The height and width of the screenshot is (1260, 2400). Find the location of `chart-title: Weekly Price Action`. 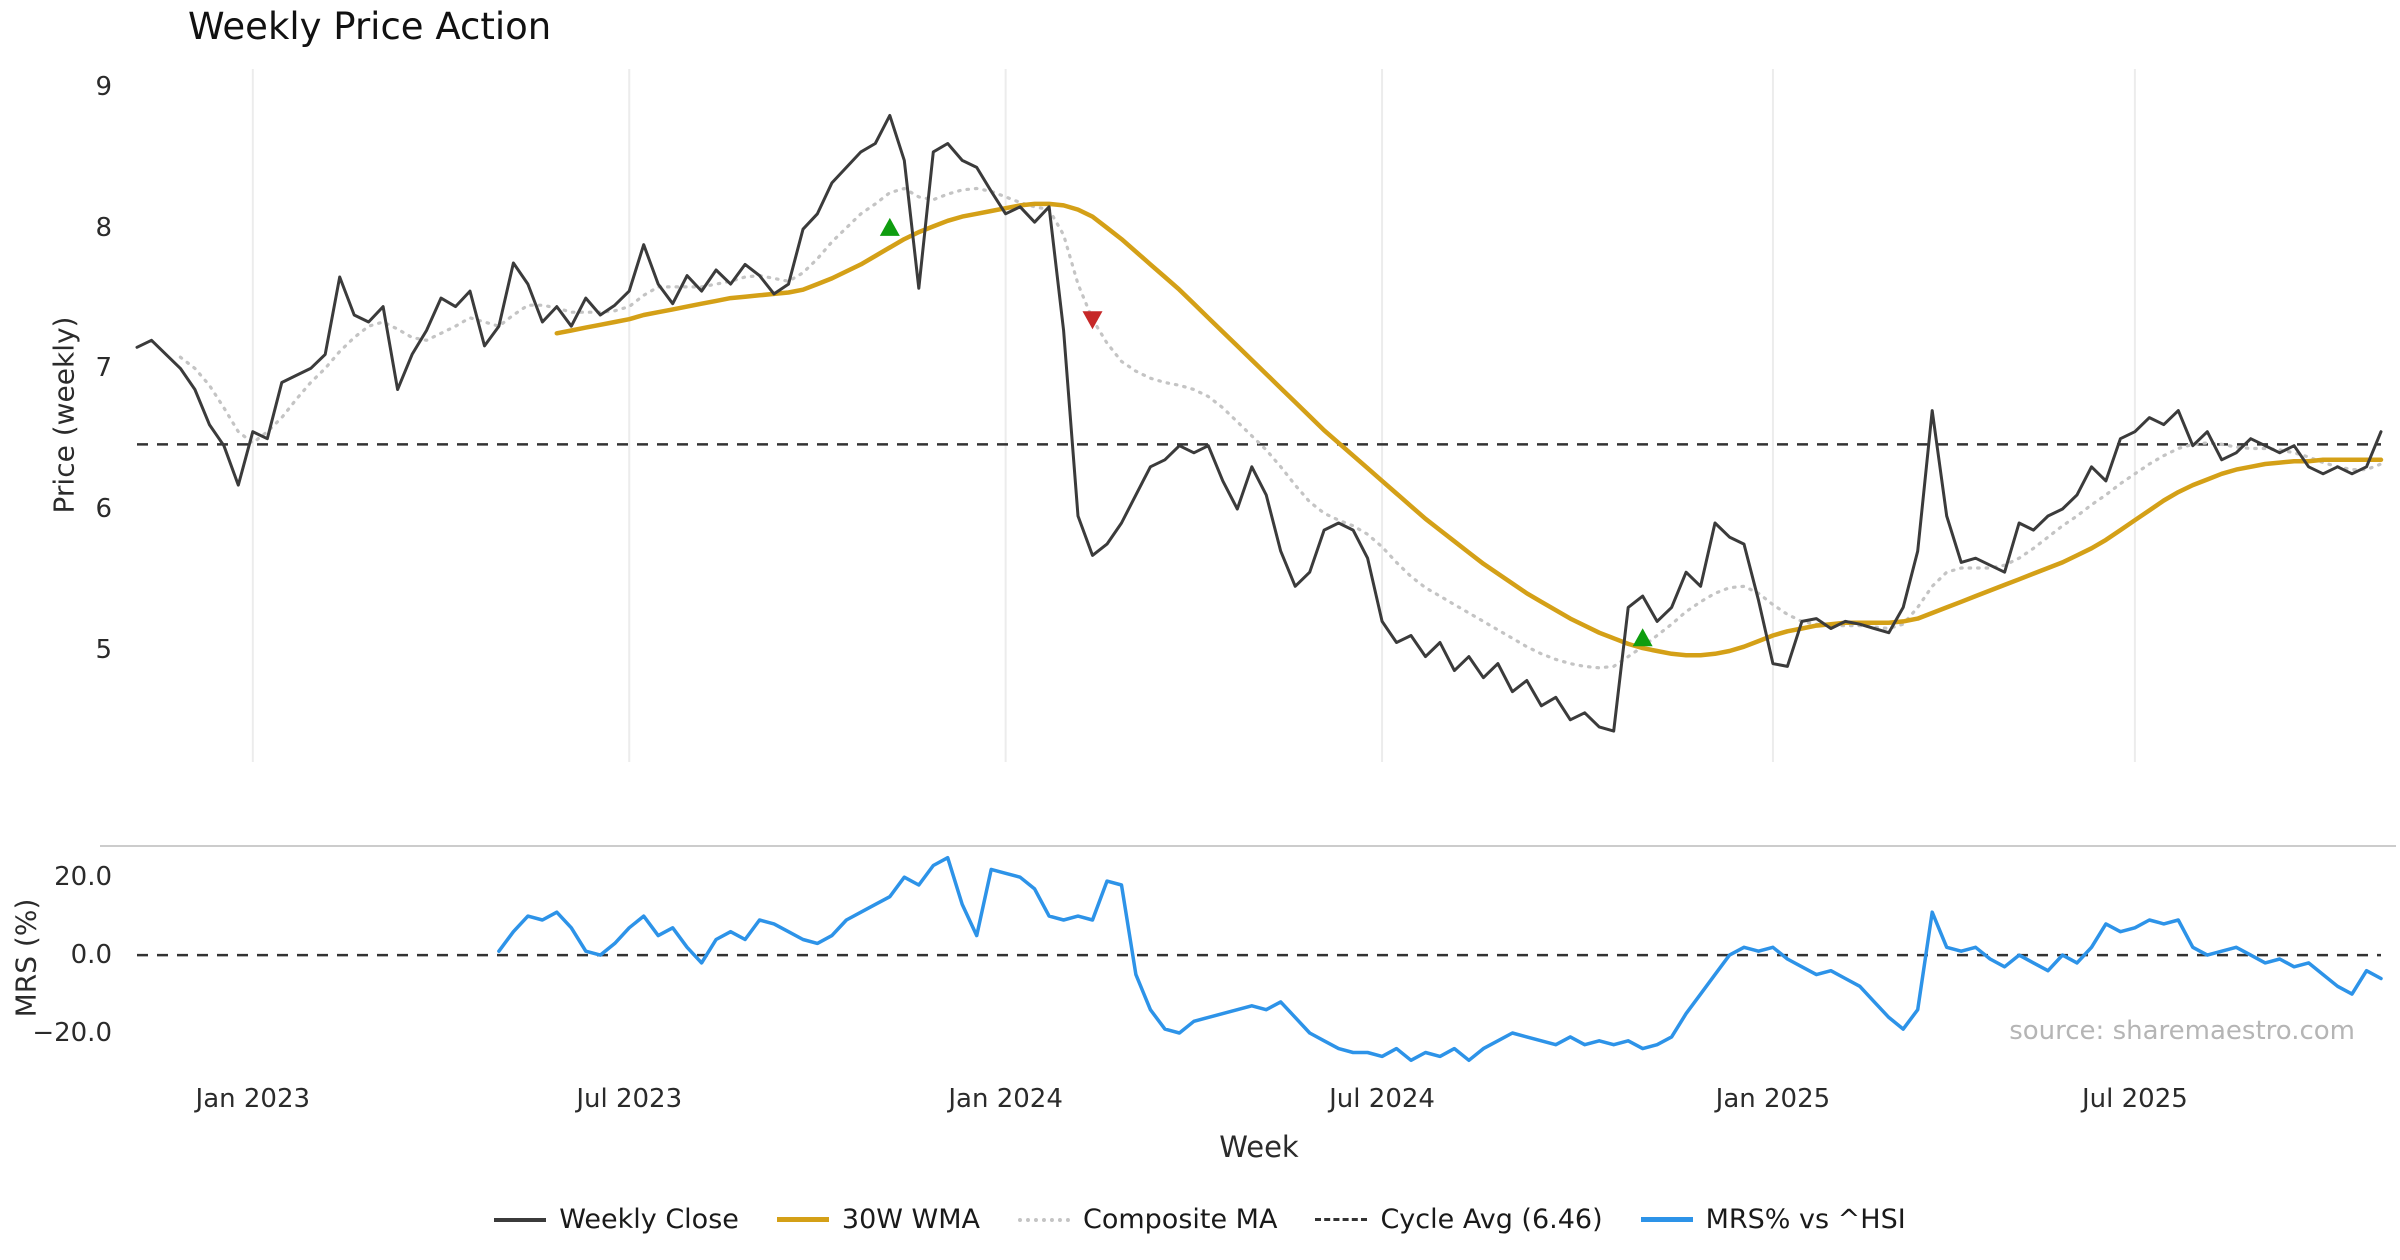

chart-title: Weekly Price Action is located at coordinates (370, 26).